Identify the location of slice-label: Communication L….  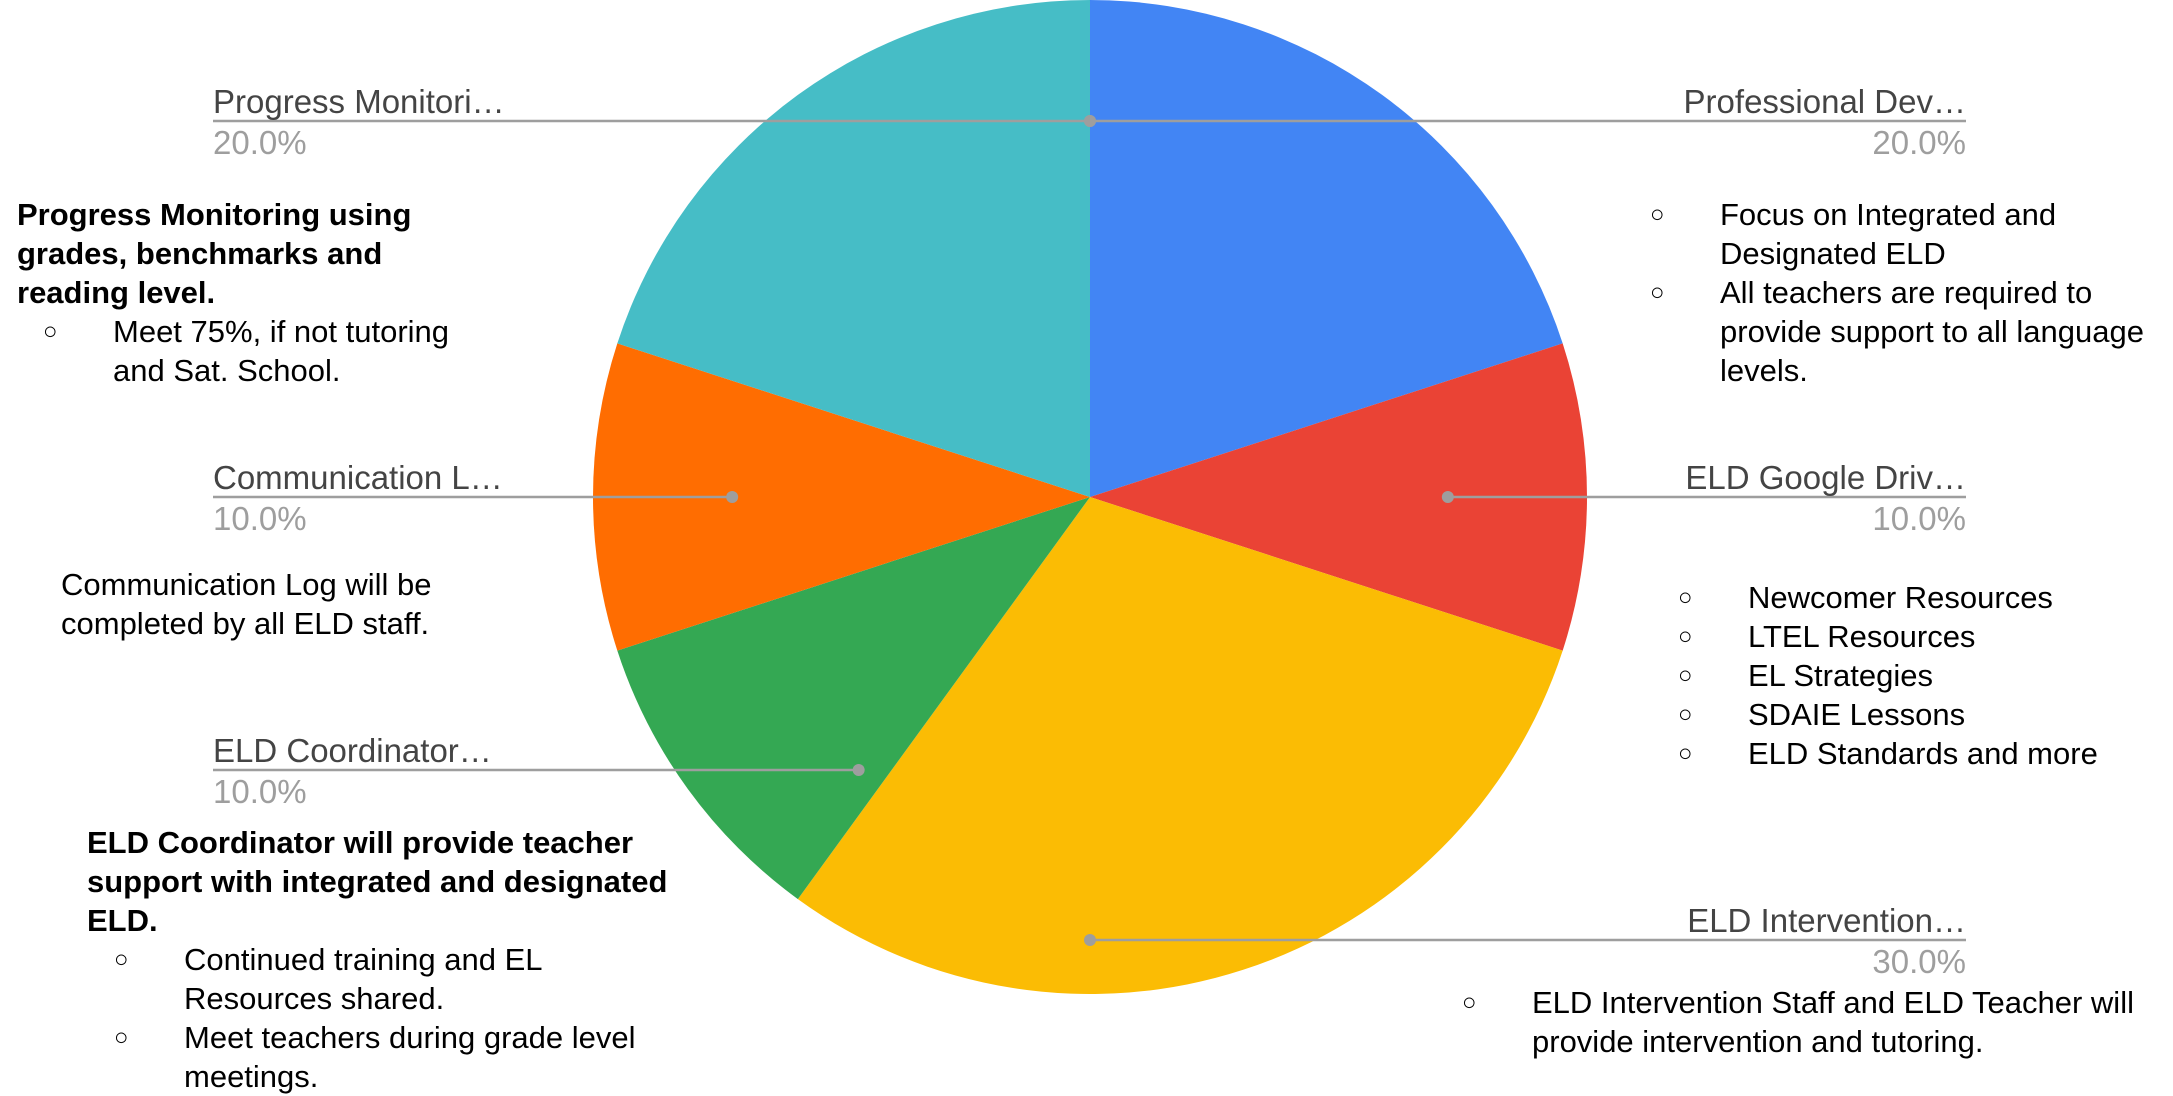
(358, 477).